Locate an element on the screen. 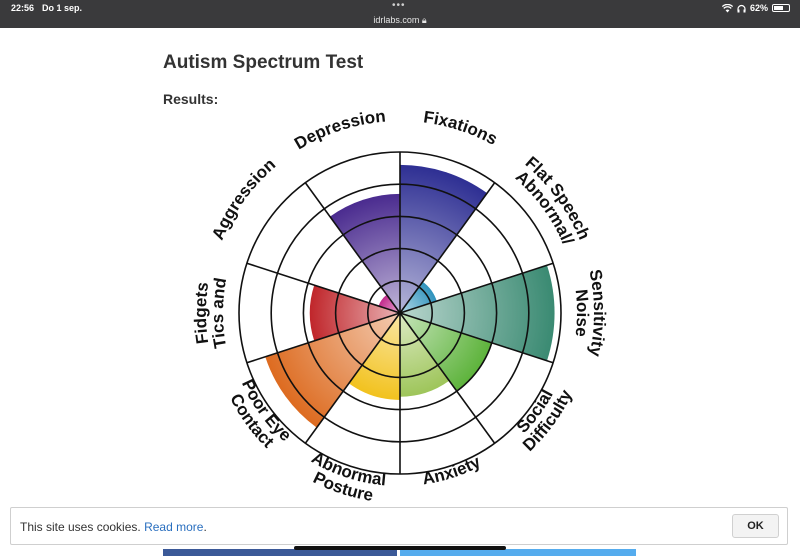 This screenshot has width=800, height=556. page-title: Autism Spectrum Test is located at coordinates (263, 62).